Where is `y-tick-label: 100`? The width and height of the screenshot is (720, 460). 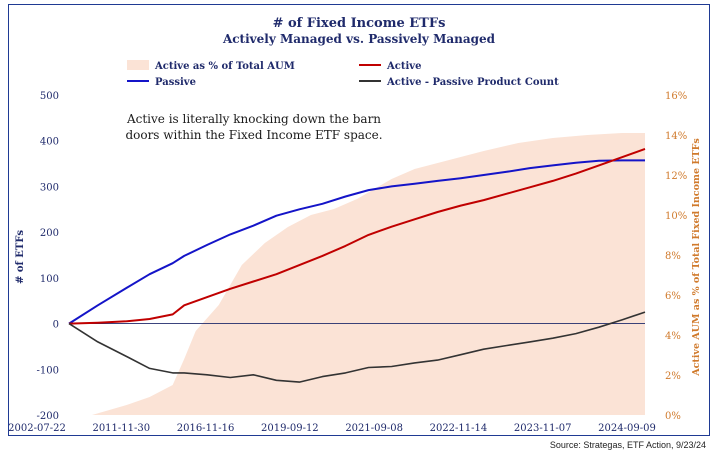
y-tick-label: 100 is located at coordinates (49, 279).